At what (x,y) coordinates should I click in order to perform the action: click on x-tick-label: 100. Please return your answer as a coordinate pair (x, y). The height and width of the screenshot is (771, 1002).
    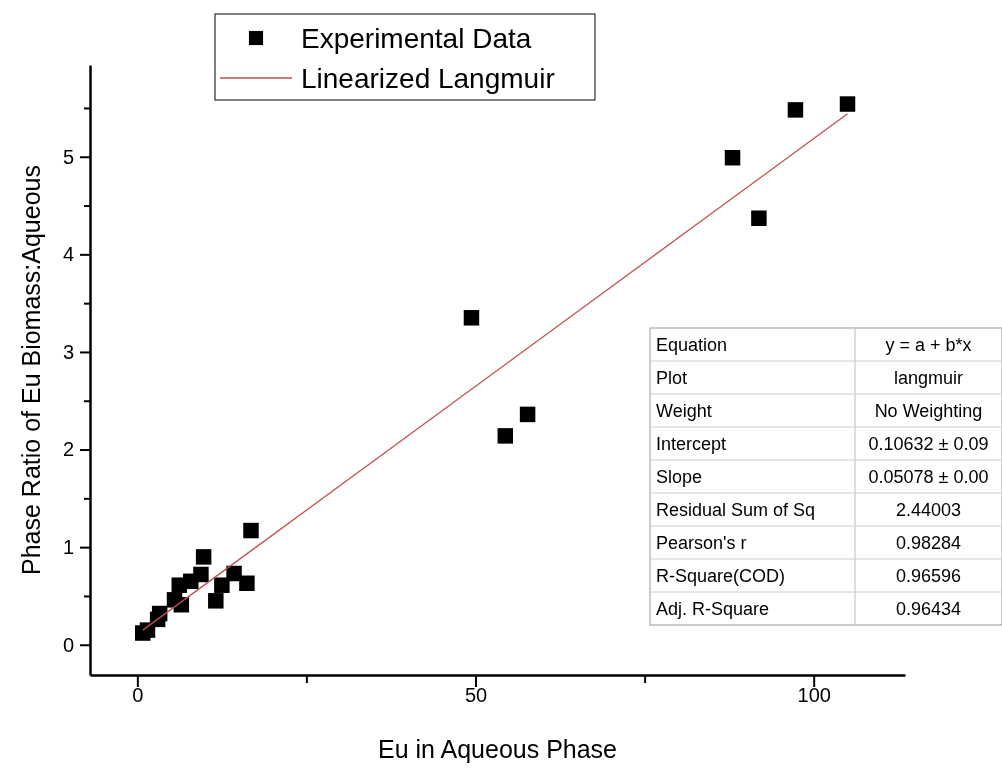
    Looking at the image, I should click on (814, 695).